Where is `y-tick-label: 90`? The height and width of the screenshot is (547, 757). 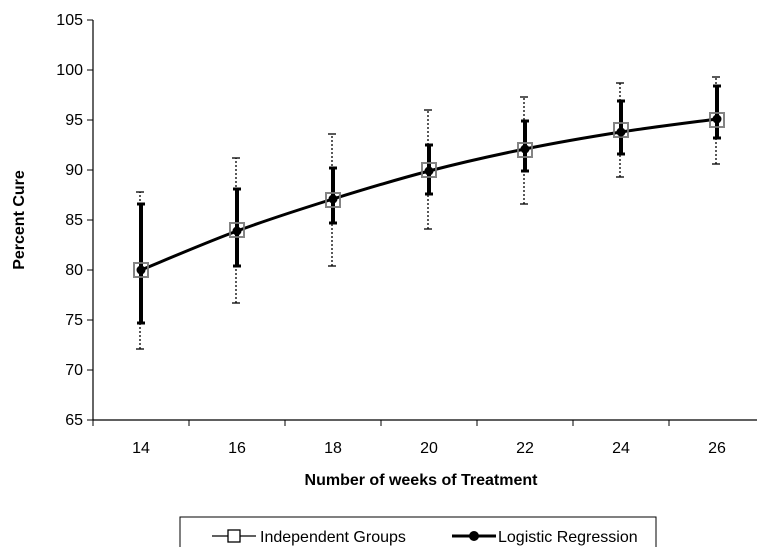
y-tick-label: 90 is located at coordinates (74, 170).